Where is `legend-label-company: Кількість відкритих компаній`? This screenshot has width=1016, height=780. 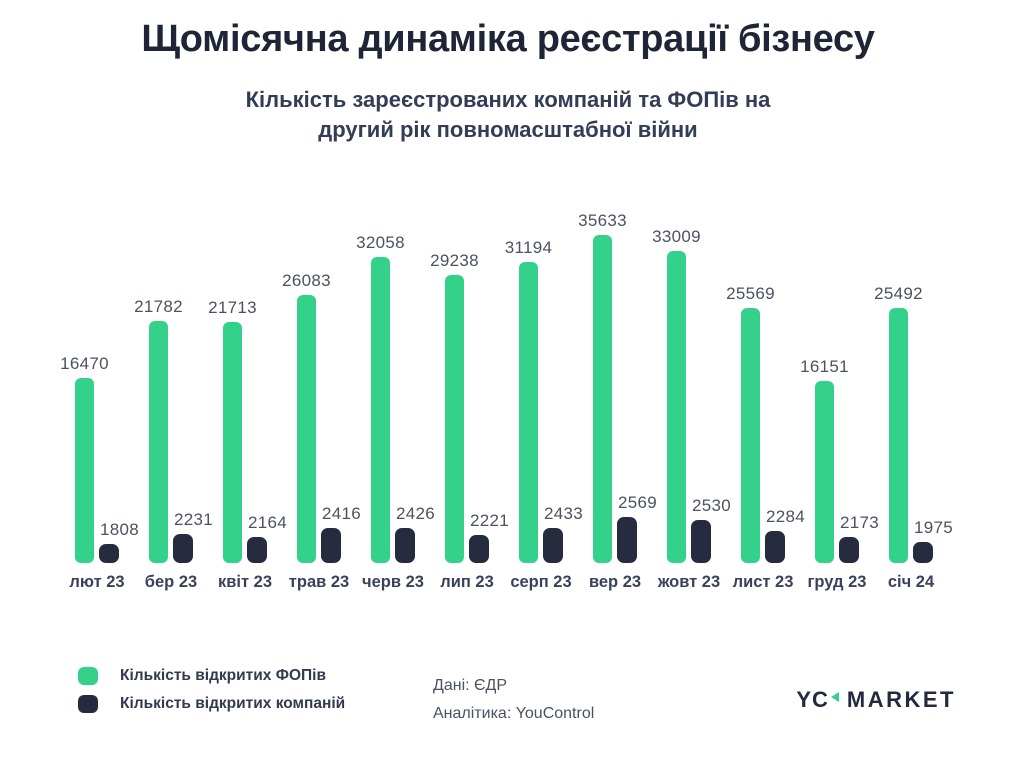 legend-label-company: Кількість відкритих компаній is located at coordinates (233, 703).